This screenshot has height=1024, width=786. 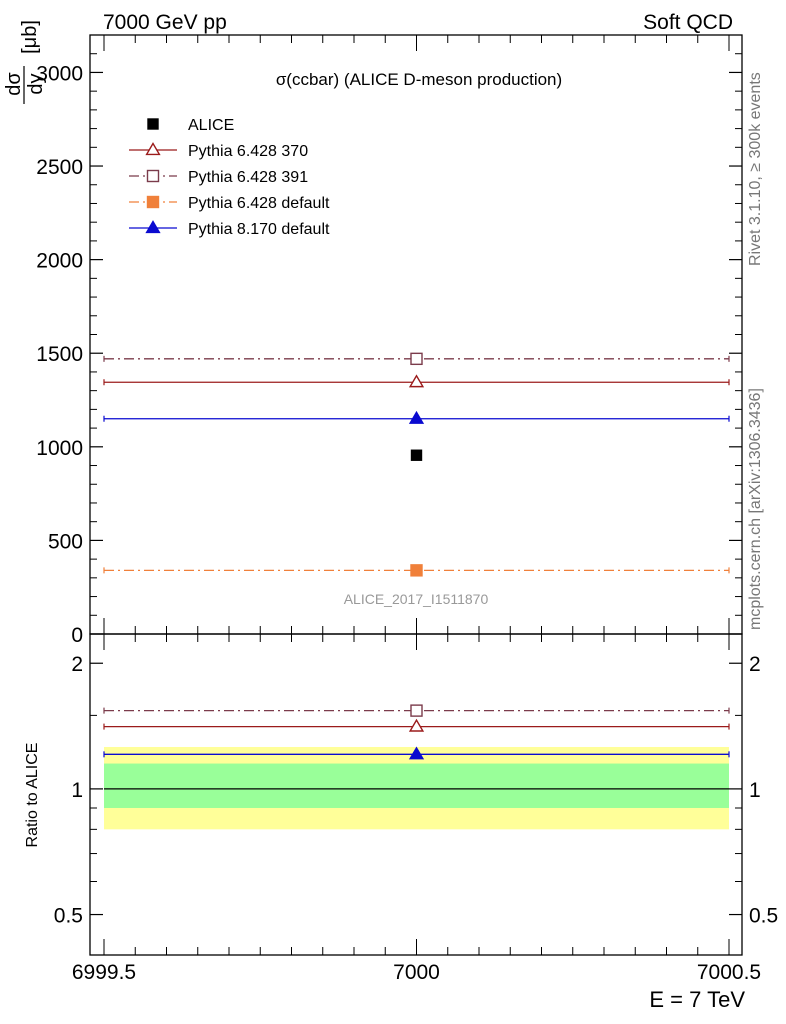 I want to click on main-series-0-point, so click(x=416, y=455).